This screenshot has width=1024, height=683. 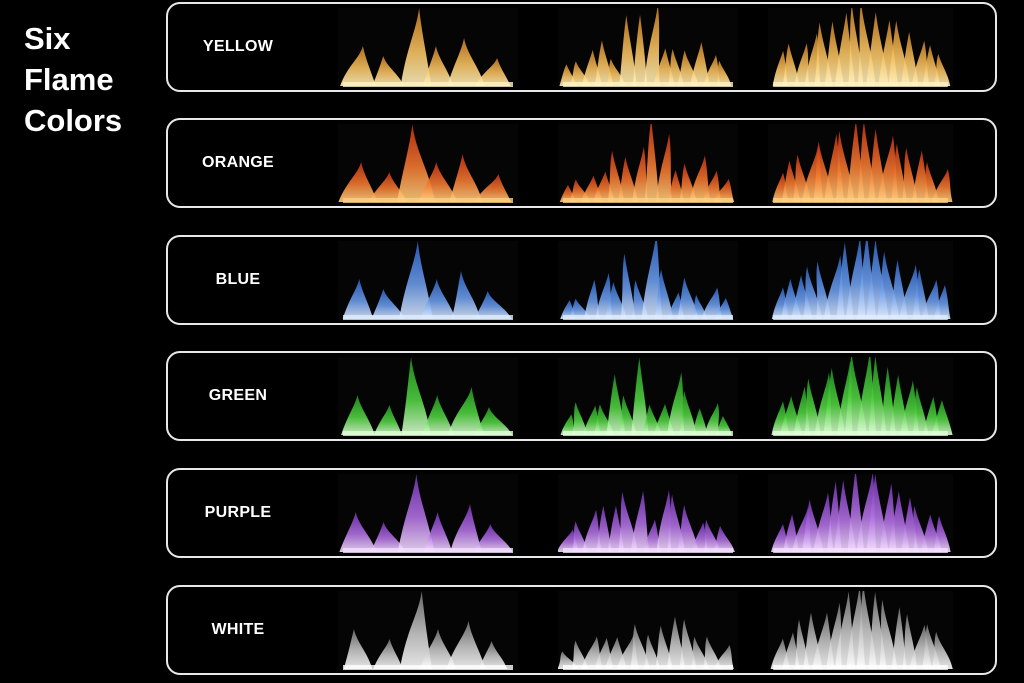 I want to click on title-line: Flame, so click(x=69, y=79).